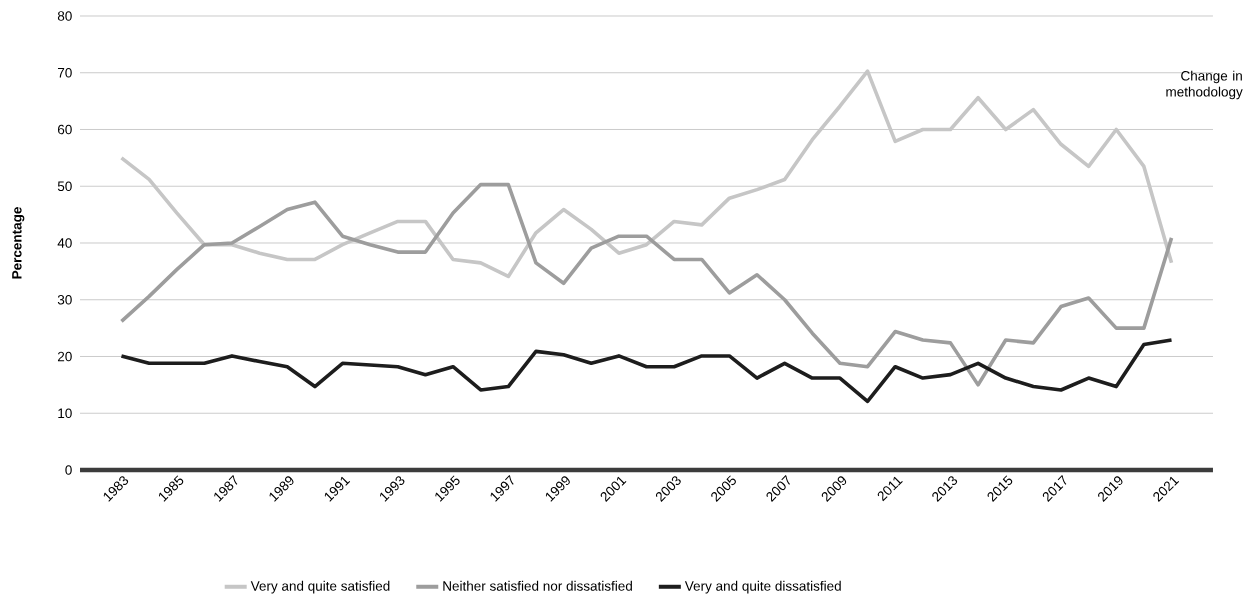 The height and width of the screenshot is (597, 1243). I want to click on y-axis-title: Percentage, so click(18, 243).